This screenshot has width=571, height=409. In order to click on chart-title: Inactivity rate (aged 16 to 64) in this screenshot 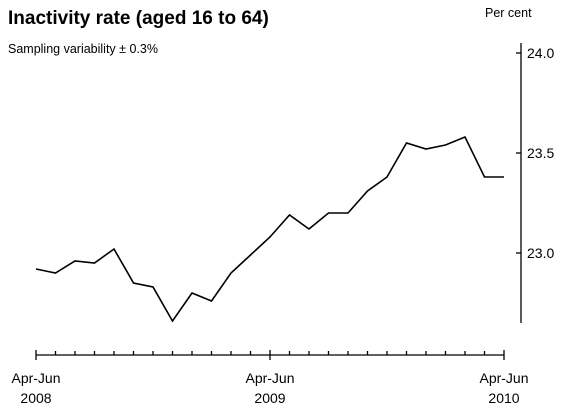, I will do `click(138, 18)`.